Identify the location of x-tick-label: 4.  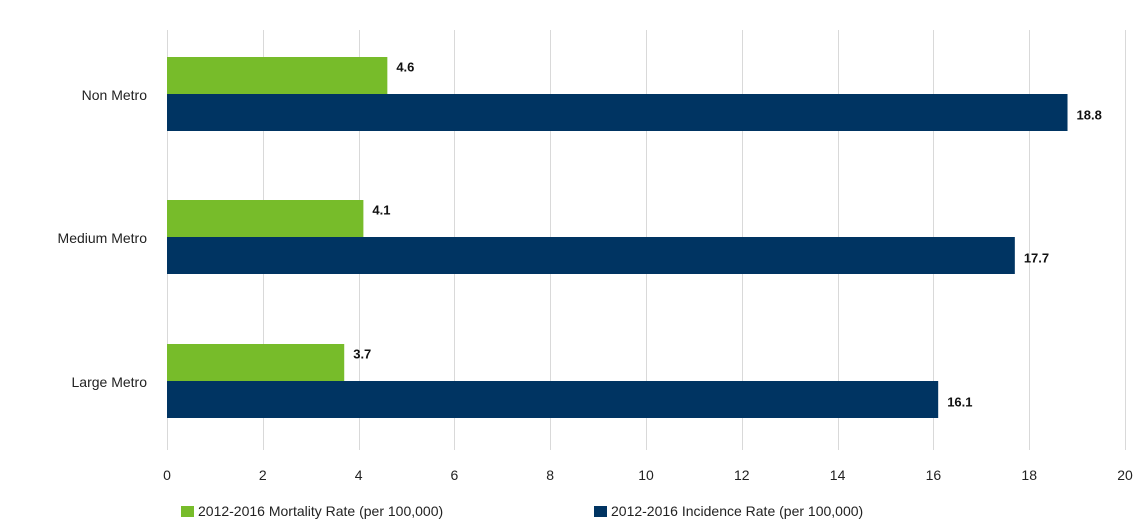
(359, 475).